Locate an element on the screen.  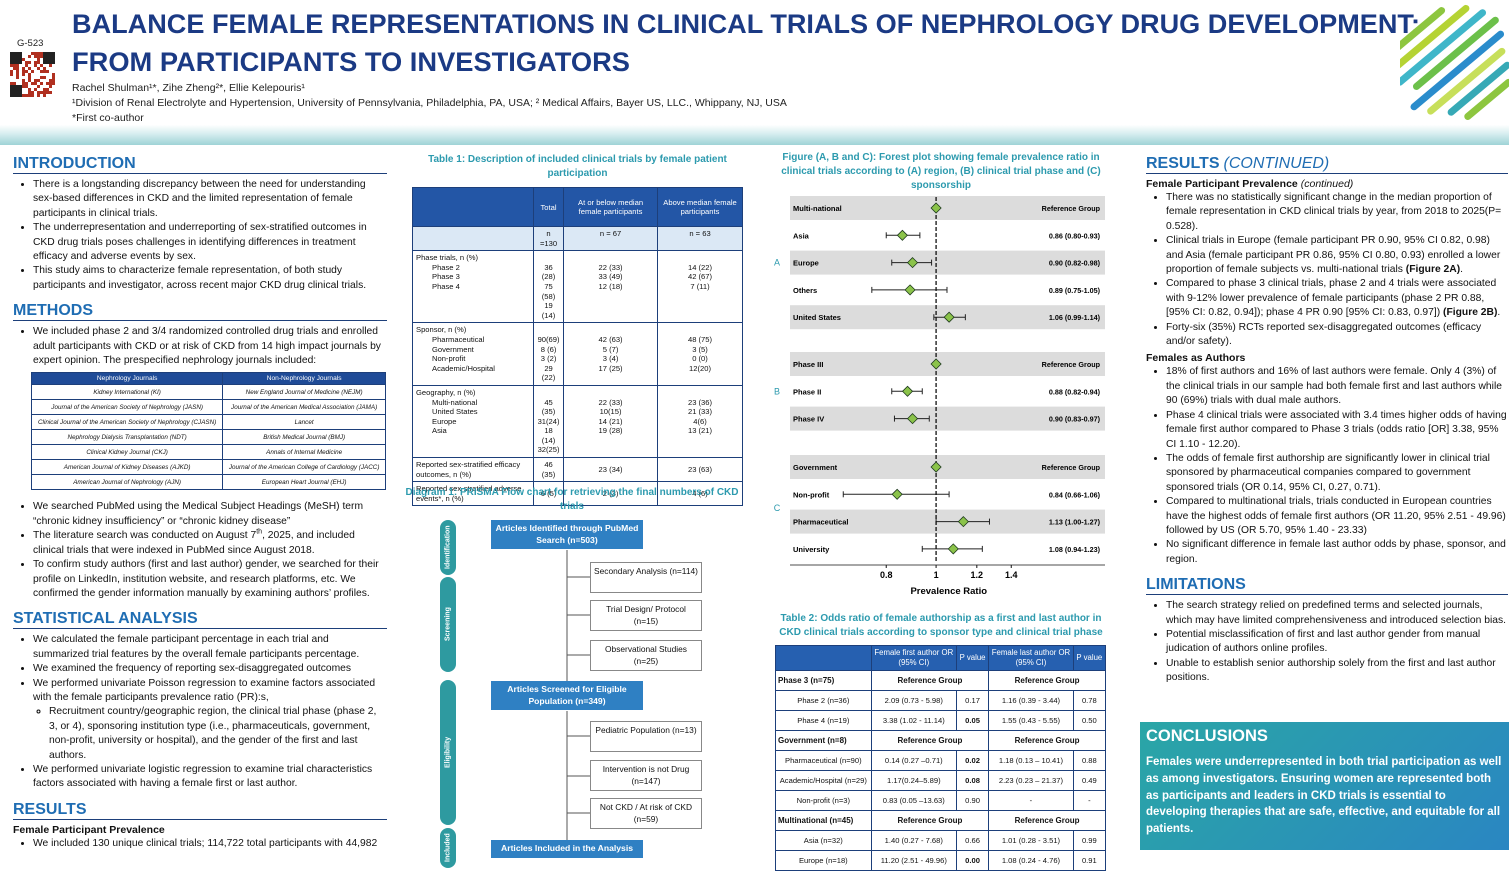
value: 23 (36) is located at coordinates (700, 402).